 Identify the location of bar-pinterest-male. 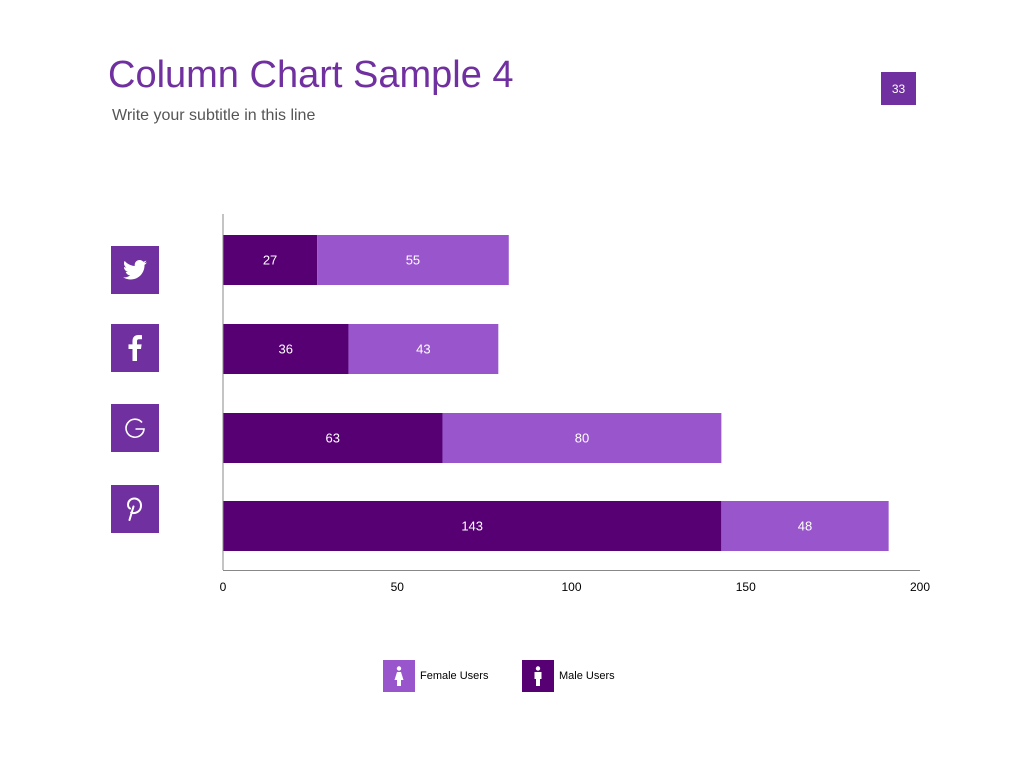
(472, 526).